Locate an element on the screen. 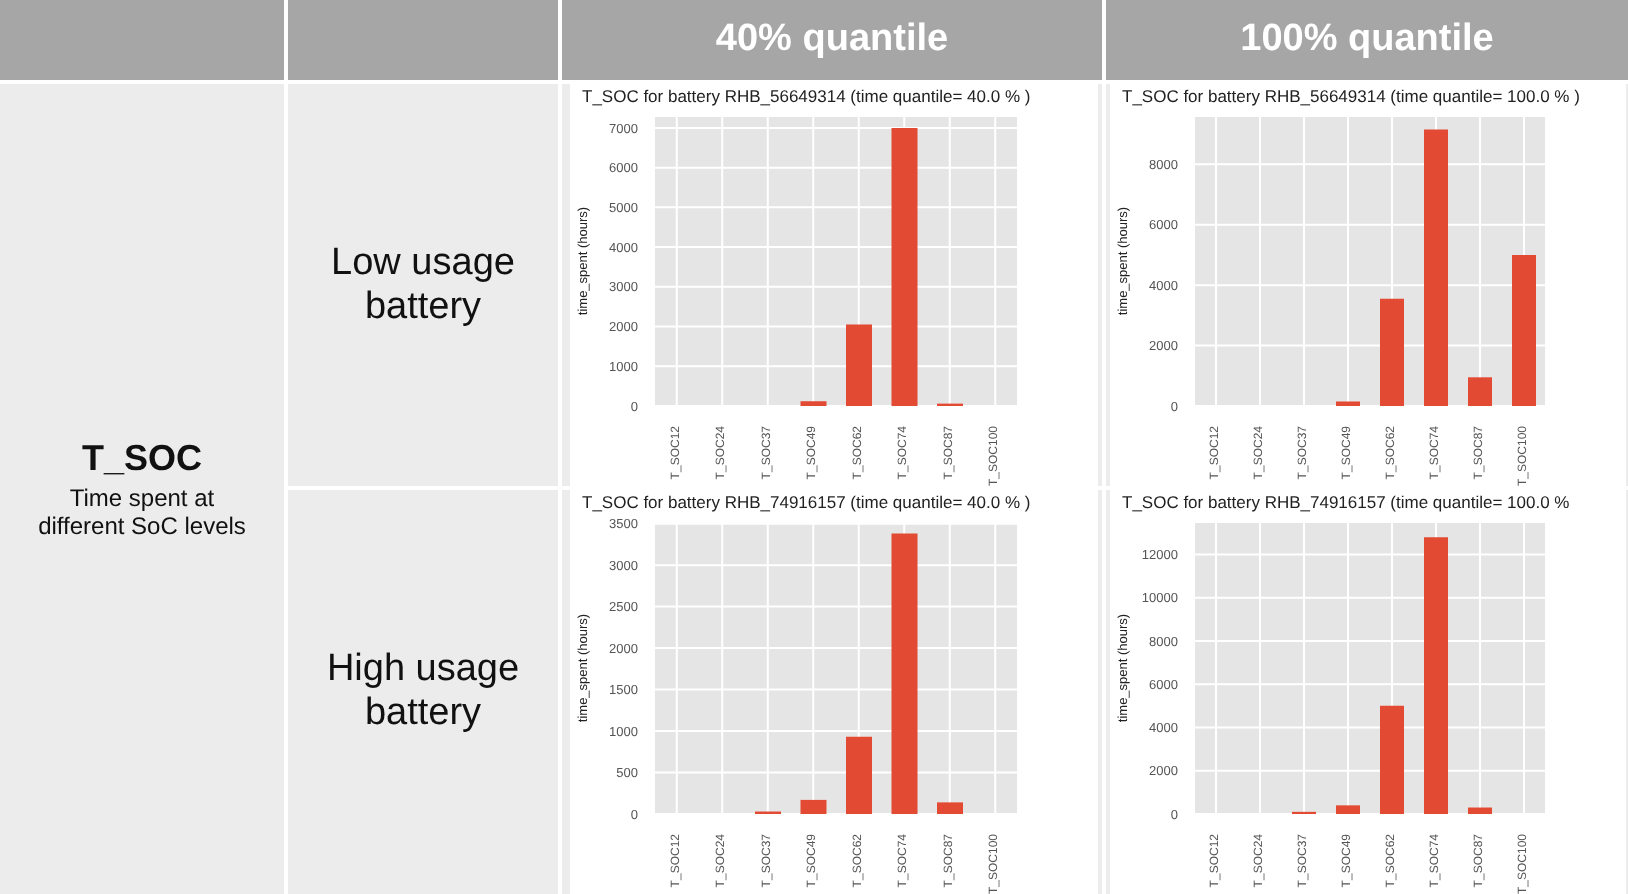 This screenshot has height=894, width=1628. chart-title: T_SOC for battery RHB_56649314 (time quantile= 100.0 % ) is located at coordinates (1351, 96).